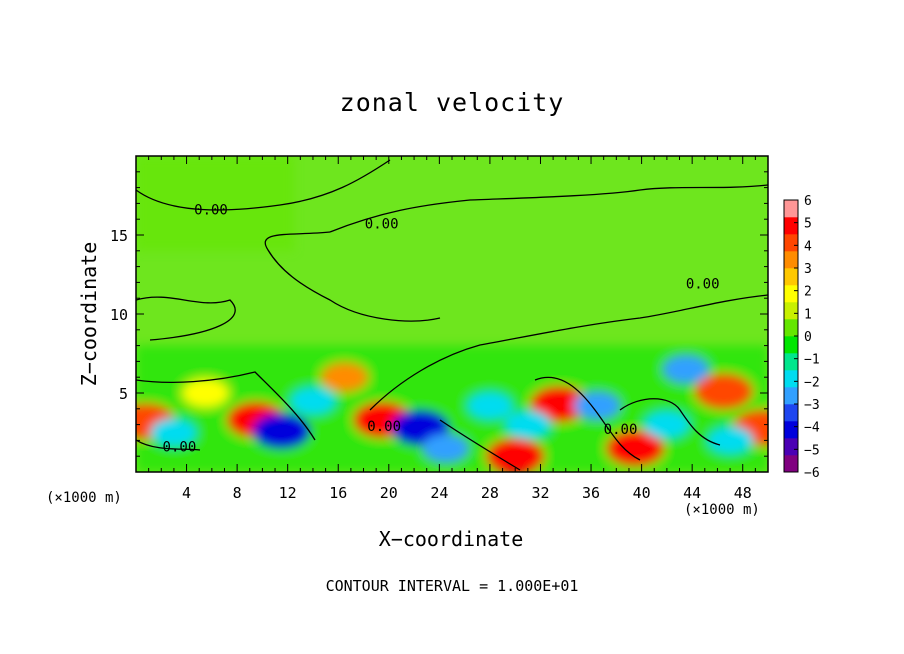 This screenshot has width=904, height=654. I want to click on colorbar-tick-label: −3, so click(812, 405).